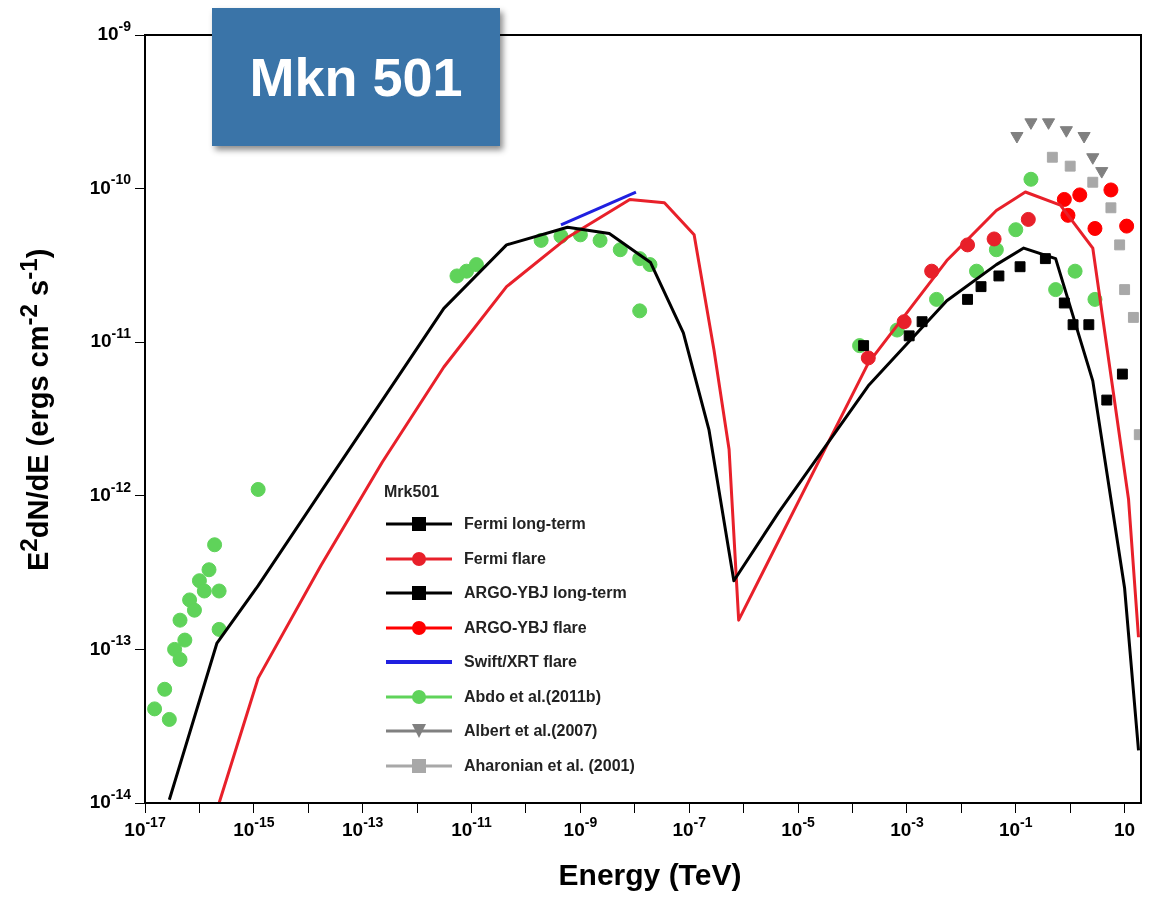 This screenshot has width=1149, height=903. What do you see at coordinates (531, 731) in the screenshot?
I see `legend-label: Albert et al.(2007)` at bounding box center [531, 731].